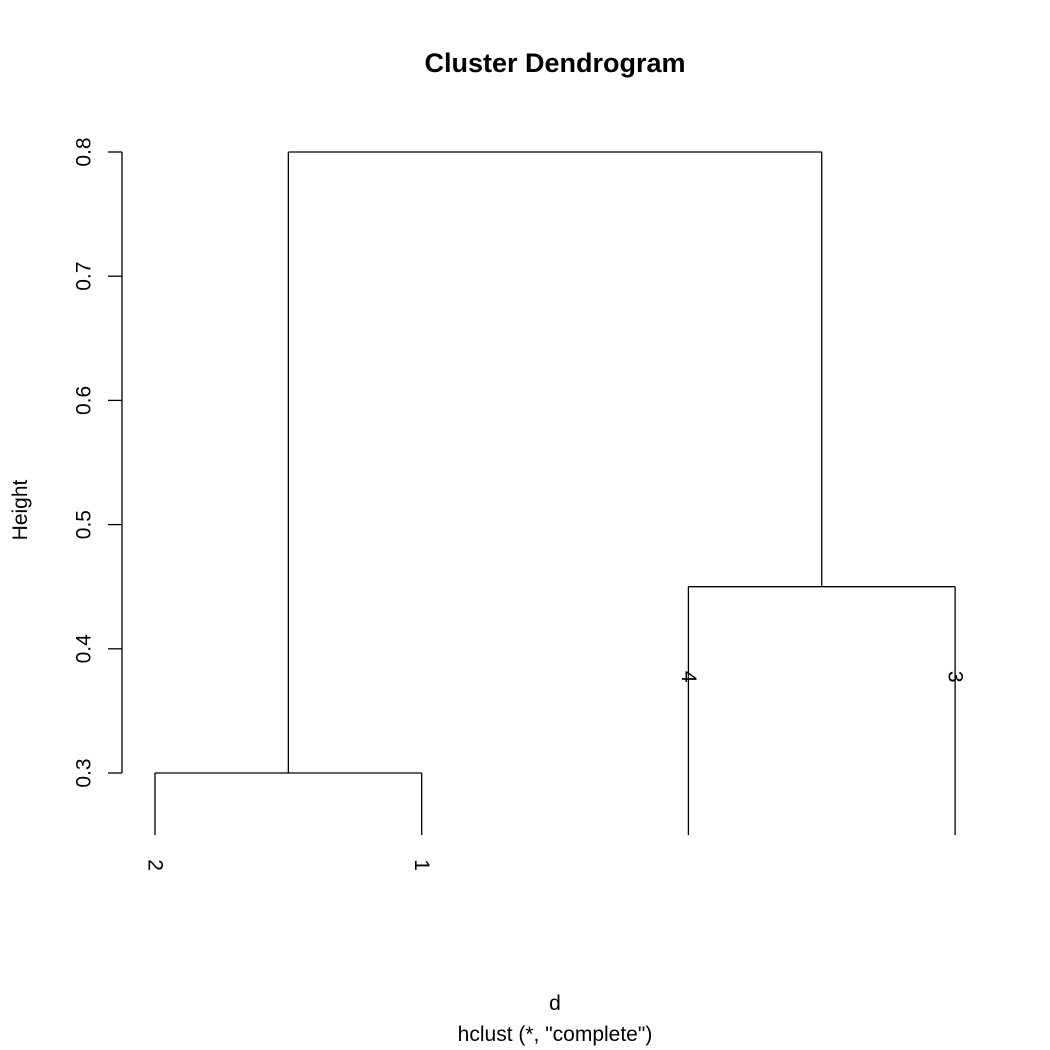 Image resolution: width=1050 pixels, height=1050 pixels. What do you see at coordinates (84, 649) in the screenshot?
I see `y-tick-label-1: 0.4` at bounding box center [84, 649].